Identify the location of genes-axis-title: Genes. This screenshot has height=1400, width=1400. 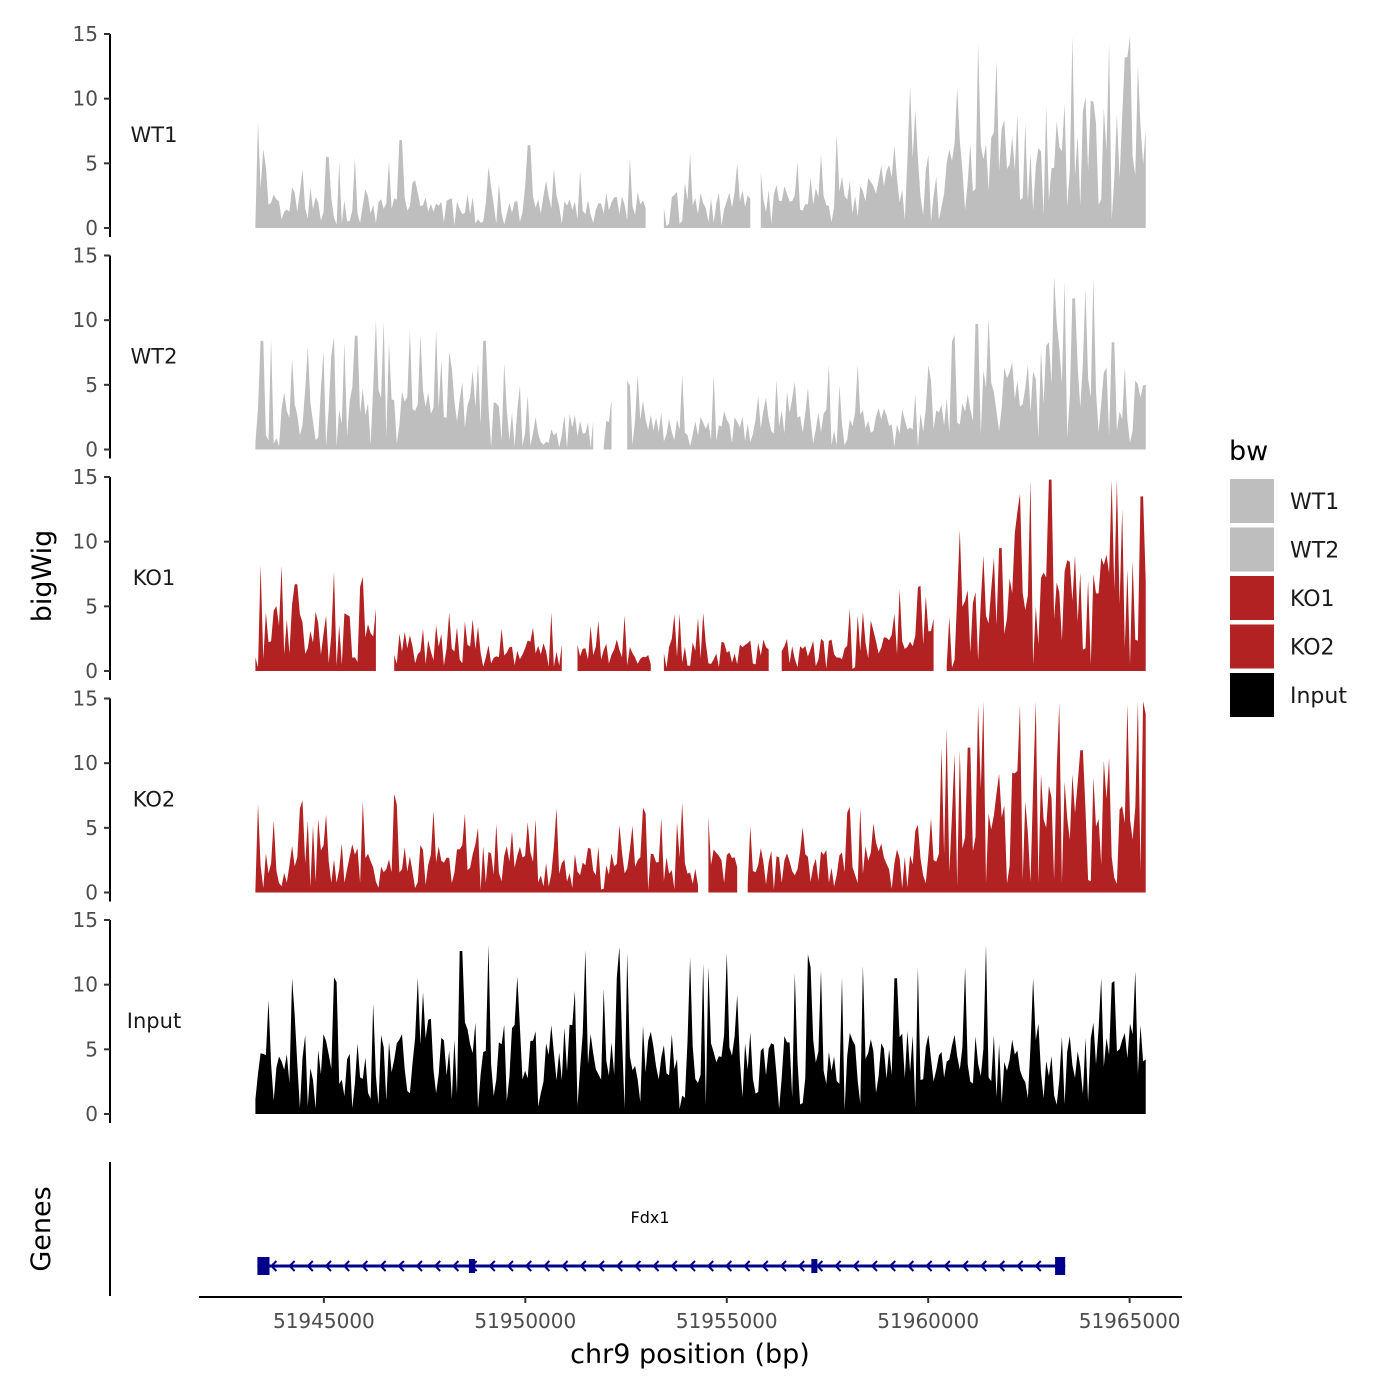
(41, 1228).